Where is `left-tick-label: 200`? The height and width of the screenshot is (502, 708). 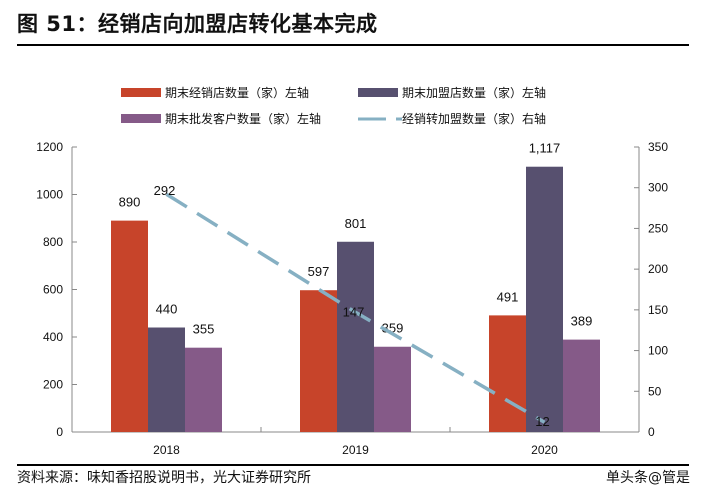
left-tick-label: 200 is located at coordinates (53, 385).